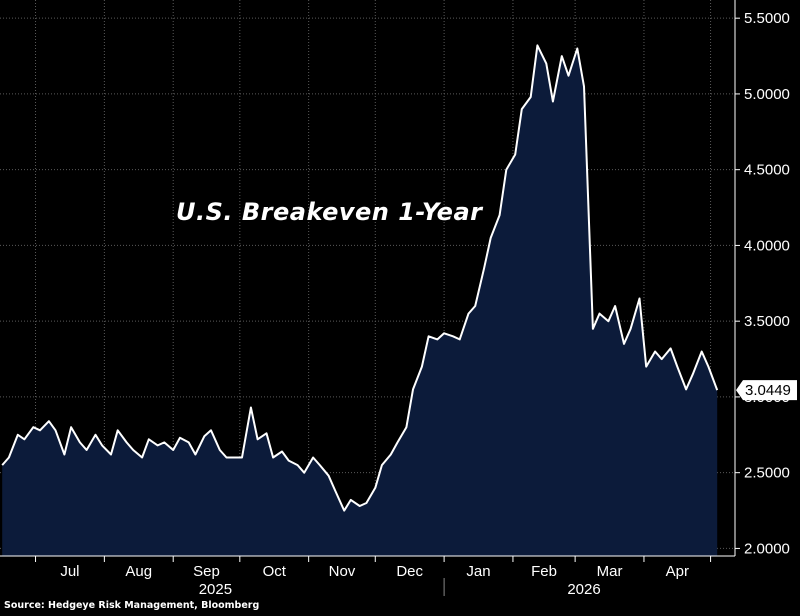 The height and width of the screenshot is (616, 800). I want to click on year-label: 2026, so click(583, 589).